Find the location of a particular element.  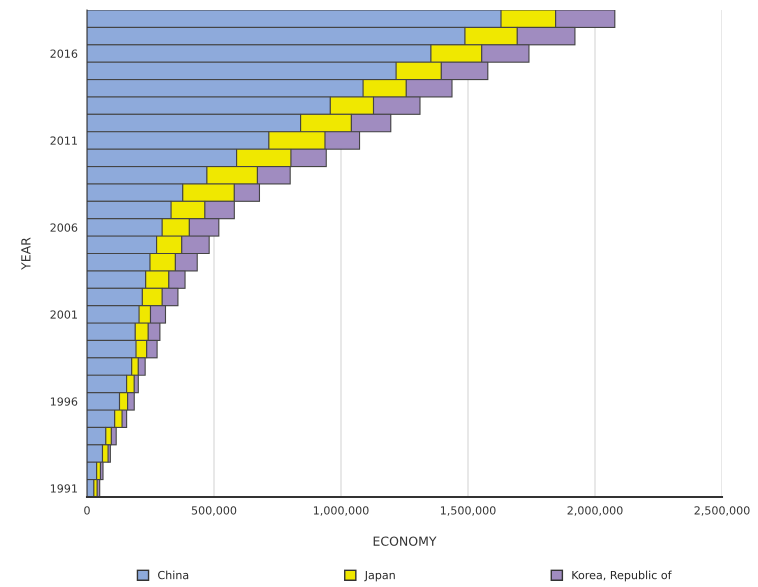

y-tick-label: 1991 is located at coordinates (63, 488).